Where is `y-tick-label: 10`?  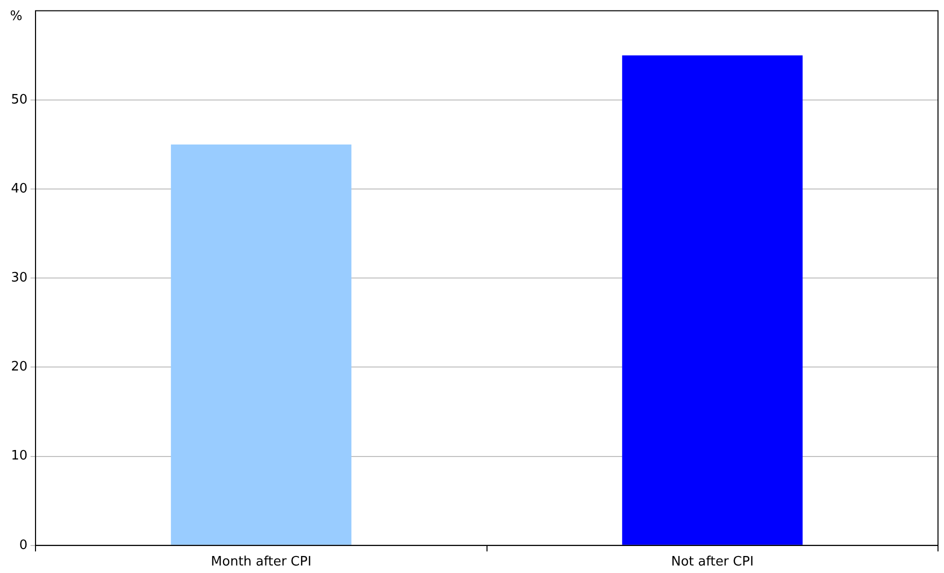
y-tick-label: 10 is located at coordinates (19, 456).